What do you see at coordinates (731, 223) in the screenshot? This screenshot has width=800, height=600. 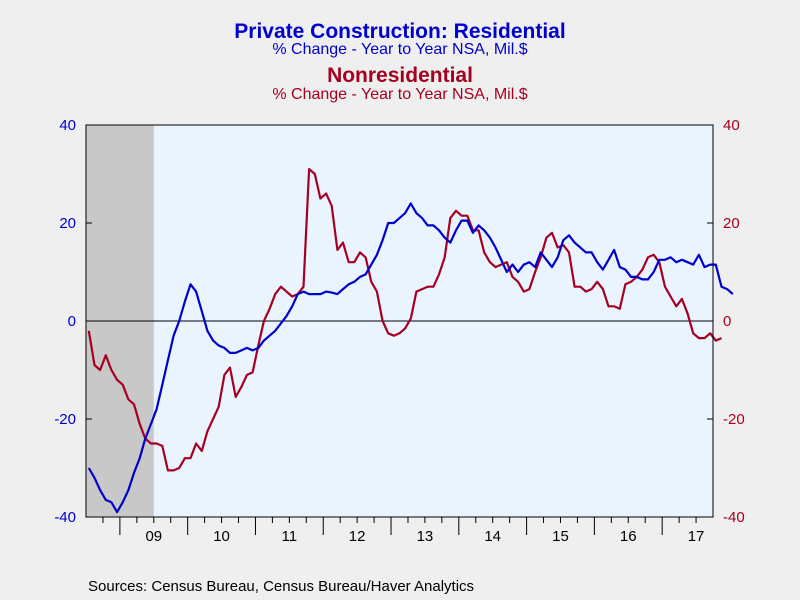 I see `right-tick-label: 20` at bounding box center [731, 223].